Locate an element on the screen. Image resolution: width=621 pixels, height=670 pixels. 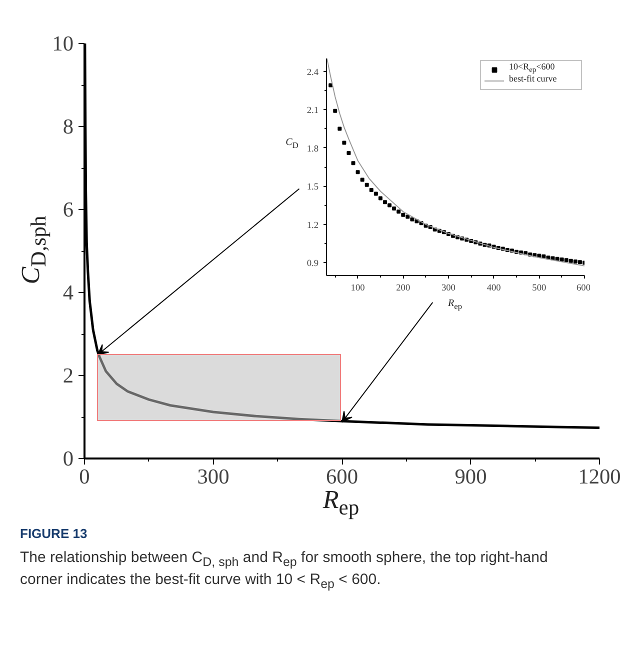
x-tick-label: 1200 is located at coordinates (599, 476).